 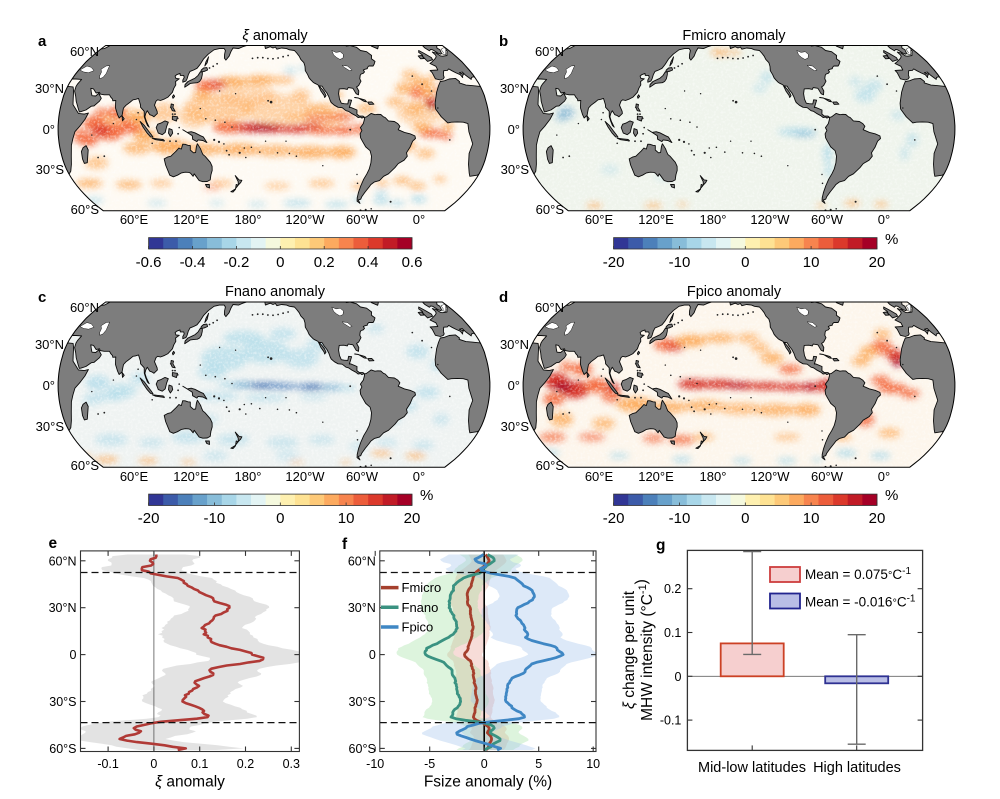 What do you see at coordinates (629, 649) in the screenshot?
I see `svg-text: ξ change per unit` at bounding box center [629, 649].